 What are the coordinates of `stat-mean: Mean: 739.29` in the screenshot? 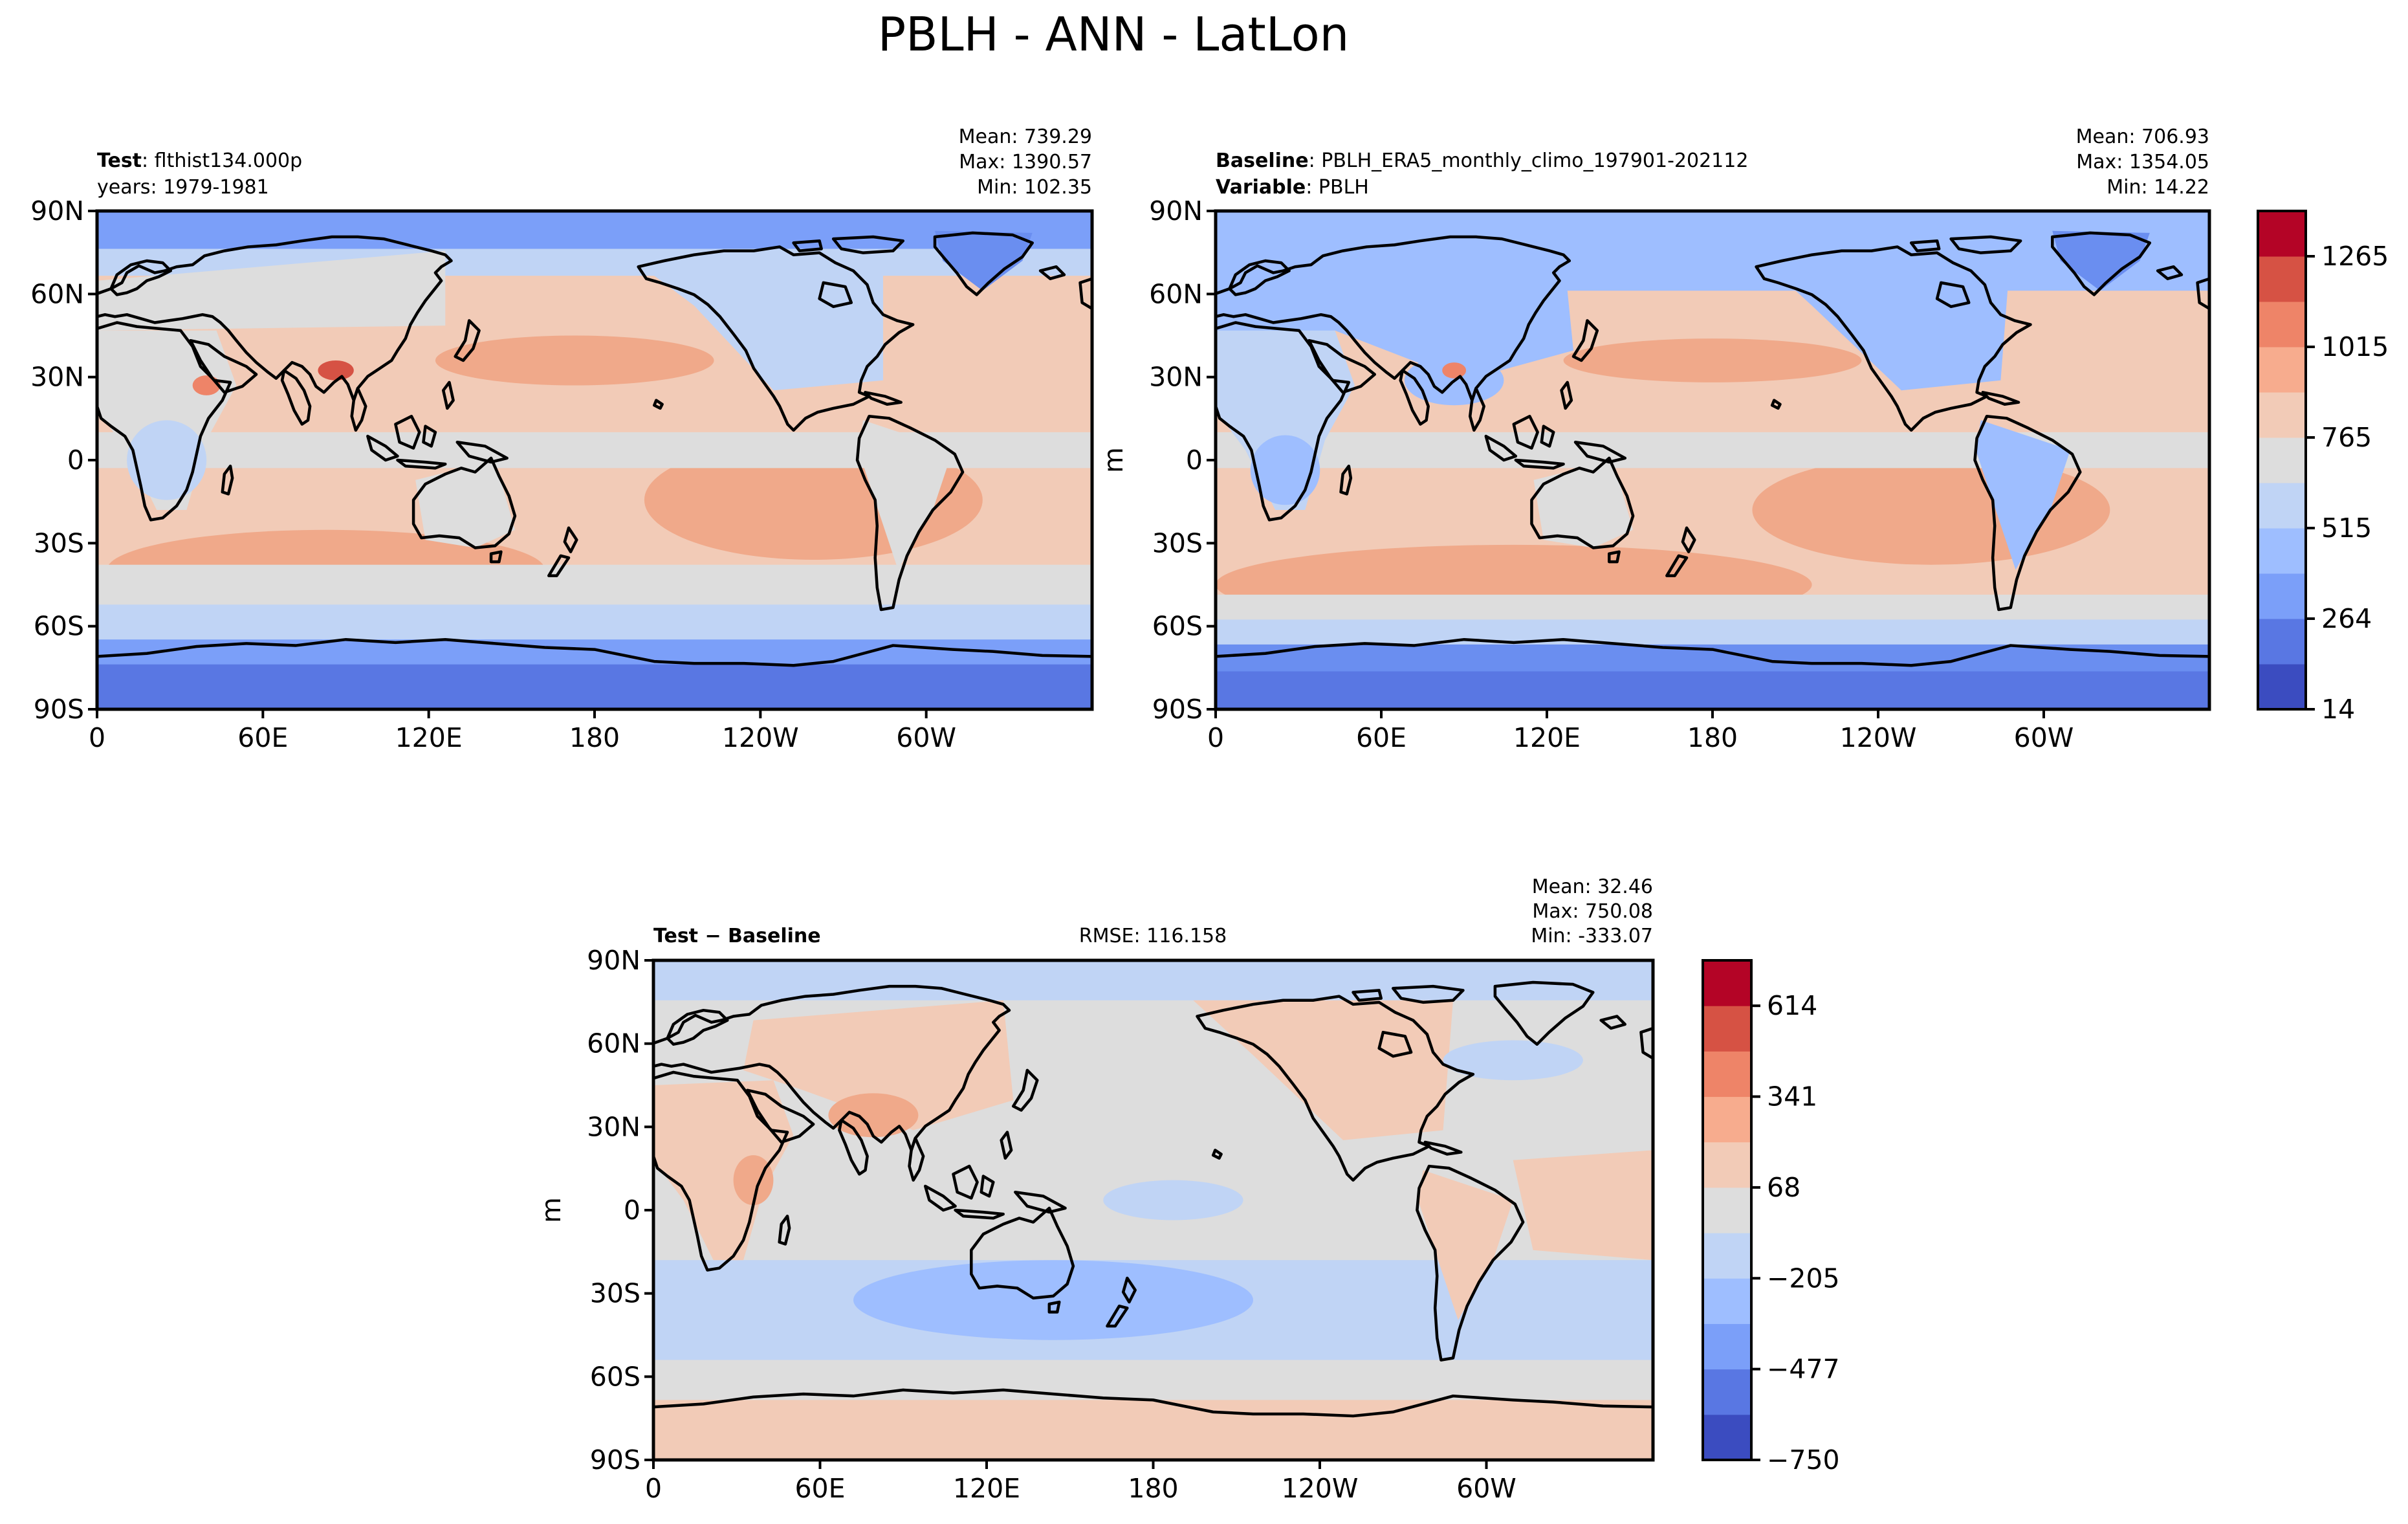 It's located at (1025, 137).